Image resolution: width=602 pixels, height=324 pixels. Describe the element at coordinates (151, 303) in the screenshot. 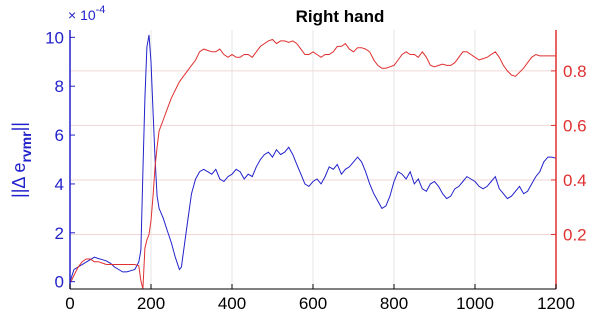

I see `x-tick-label: 200` at that location.